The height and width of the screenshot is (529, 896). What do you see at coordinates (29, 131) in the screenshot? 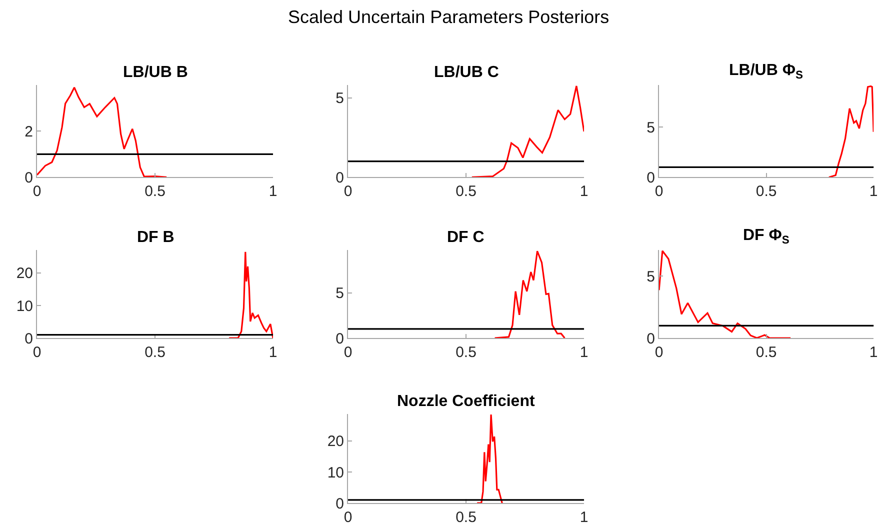
I see `y-tick-label: 2` at bounding box center [29, 131].